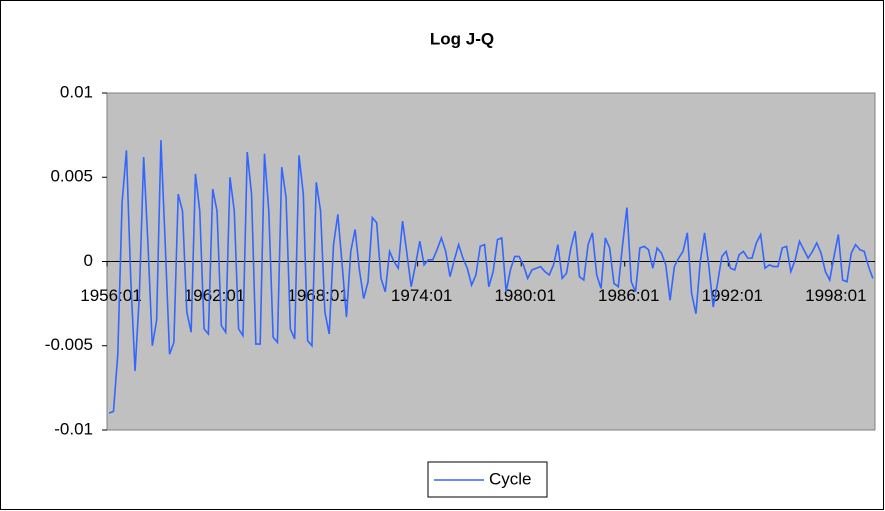  I want to click on y-tick-label: 0, so click(88, 260).